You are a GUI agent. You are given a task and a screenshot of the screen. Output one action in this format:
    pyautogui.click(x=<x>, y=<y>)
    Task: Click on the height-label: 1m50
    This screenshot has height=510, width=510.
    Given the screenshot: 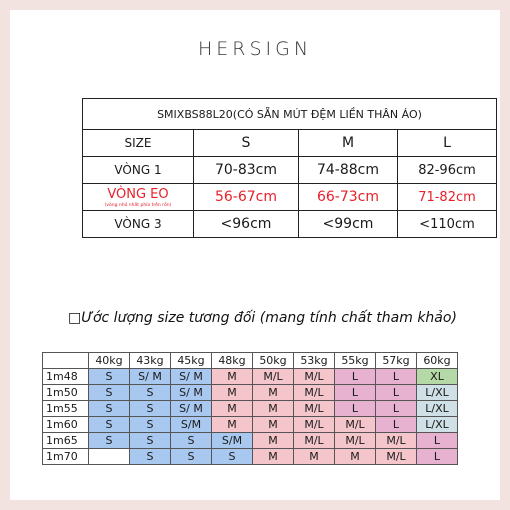 What is the action you would take?
    pyautogui.click(x=65, y=392)
    